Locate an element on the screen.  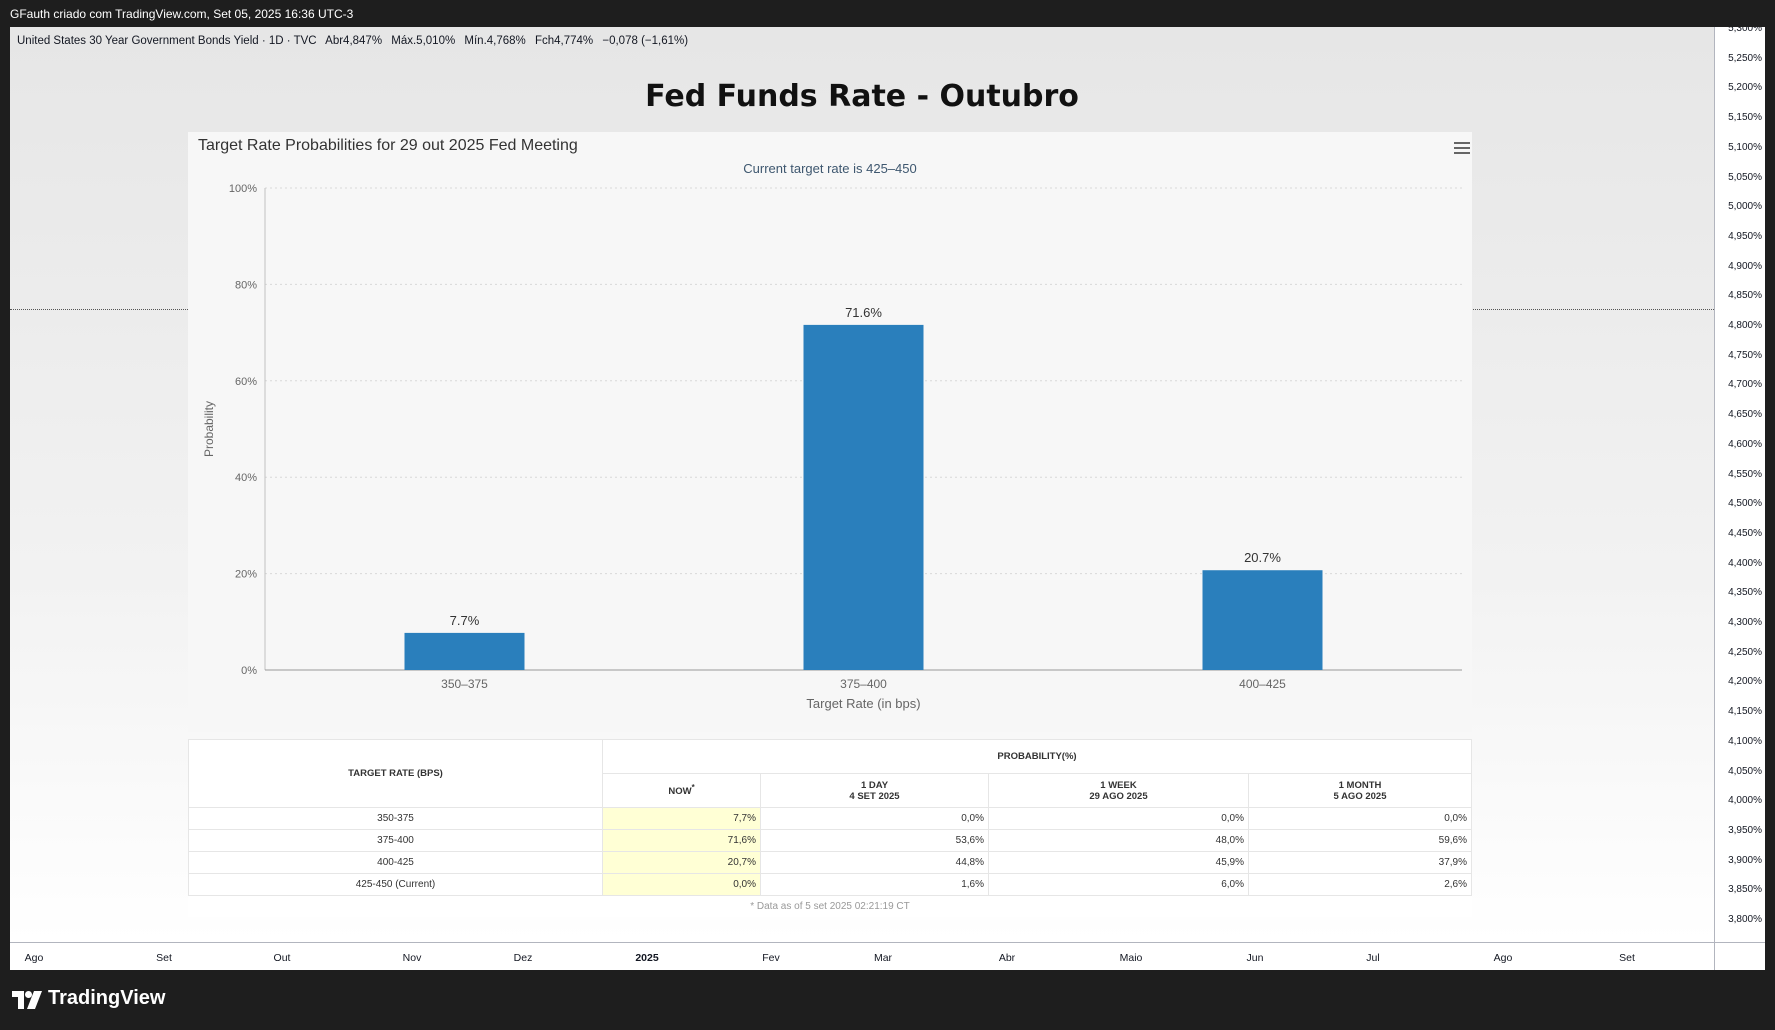
cell-1month: 59,6% is located at coordinates (1360, 840).